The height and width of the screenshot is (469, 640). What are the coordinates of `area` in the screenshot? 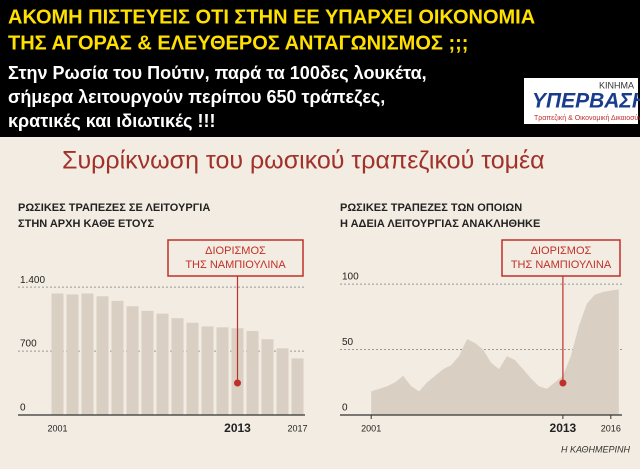 It's located at (495, 352).